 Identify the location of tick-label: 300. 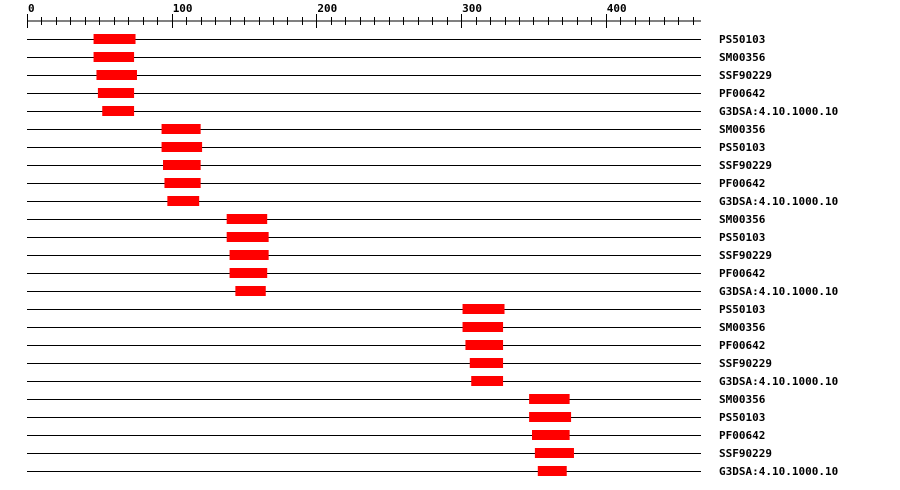
(472, 8).